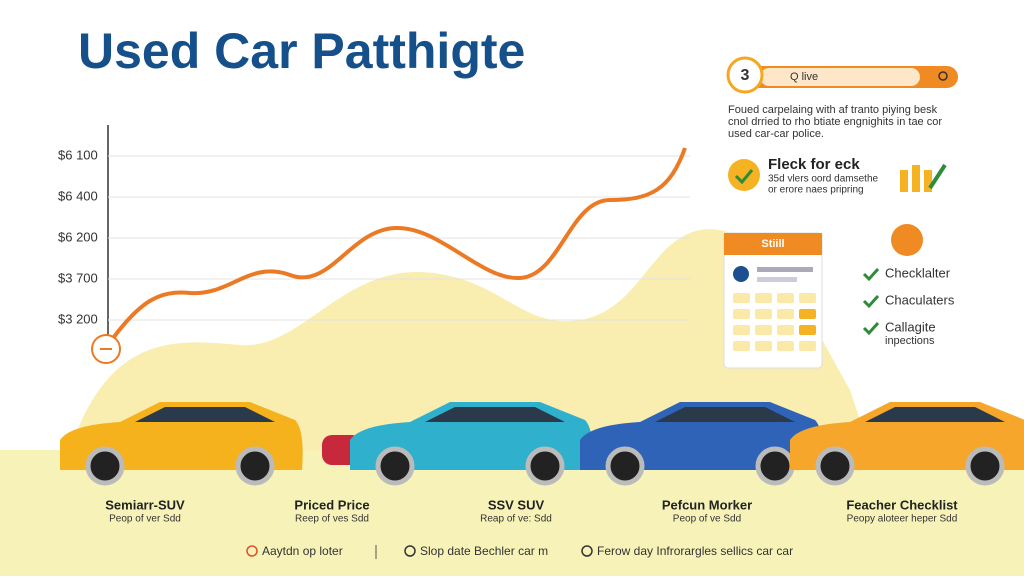 The image size is (1024, 581). I want to click on car-name: Feacher Checklist, so click(902, 504).